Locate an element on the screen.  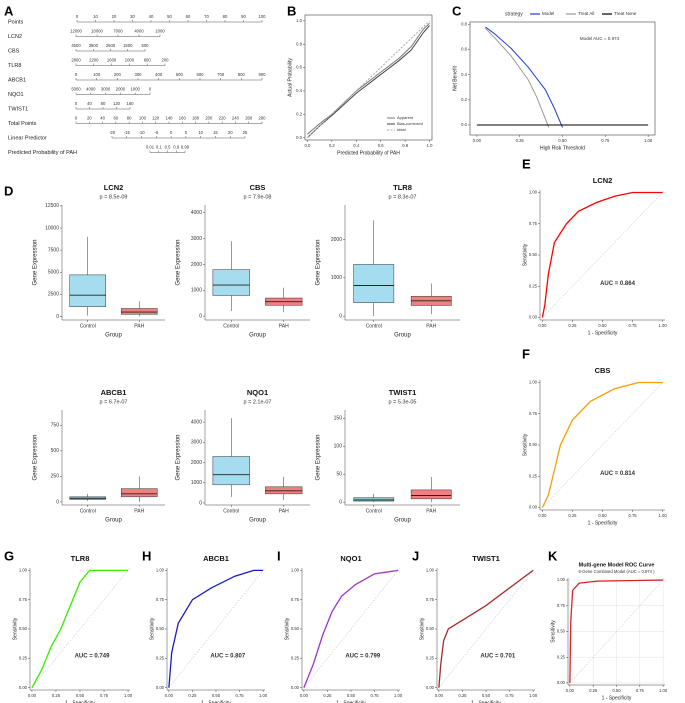
panel-letter: H is located at coordinates (146, 555).